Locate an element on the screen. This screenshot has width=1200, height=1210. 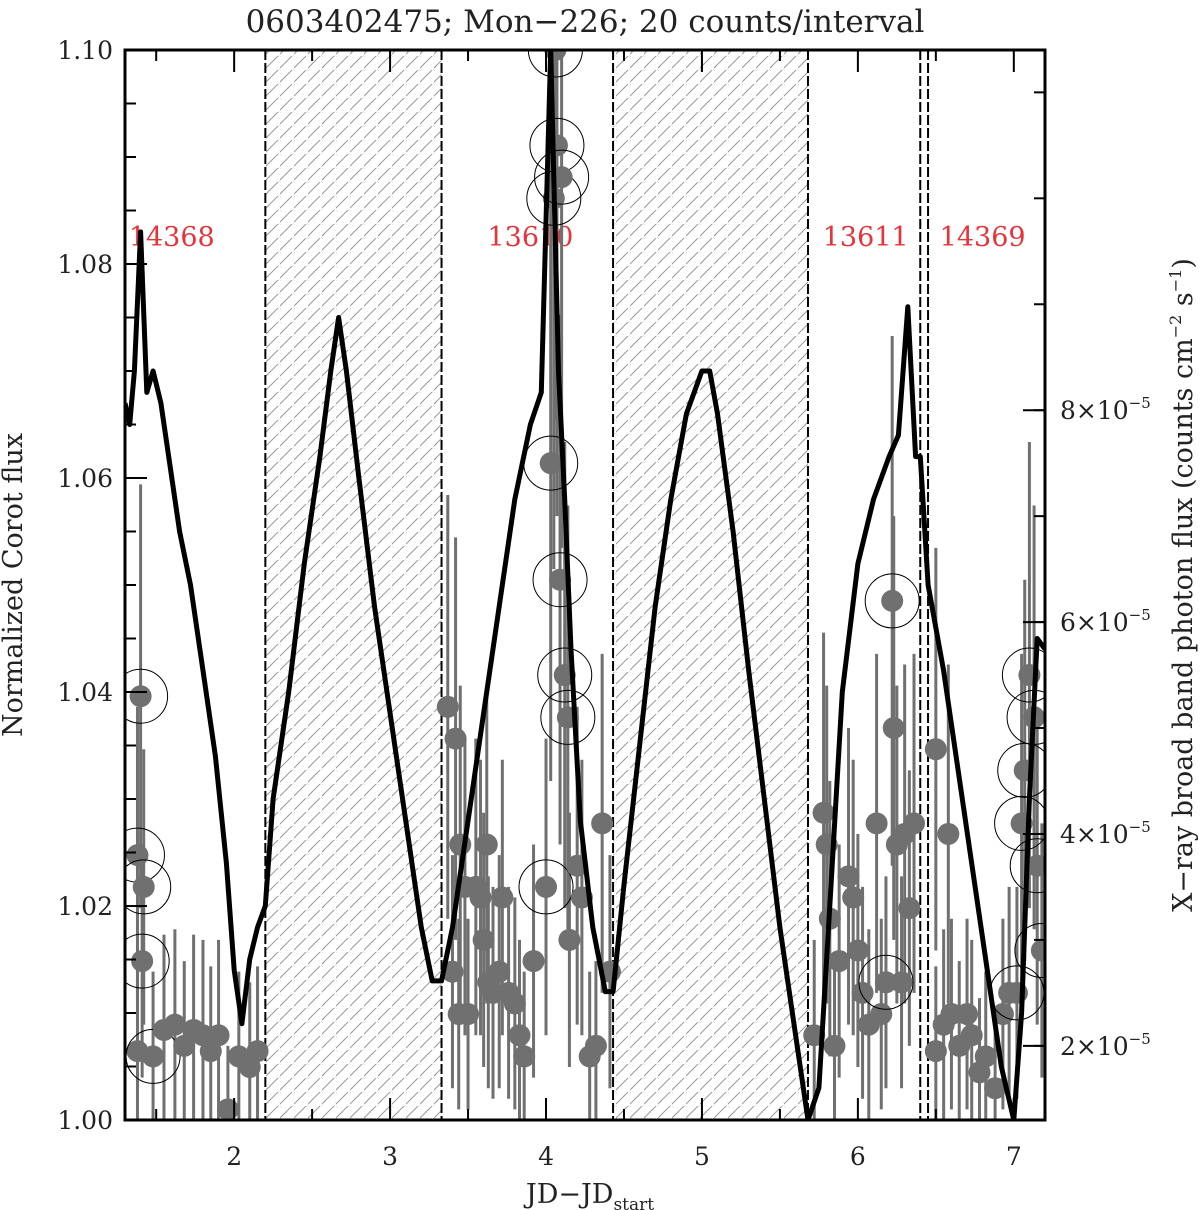
y-right-tick-label-1: 4×10⁻⁵ is located at coordinates (1105, 833).